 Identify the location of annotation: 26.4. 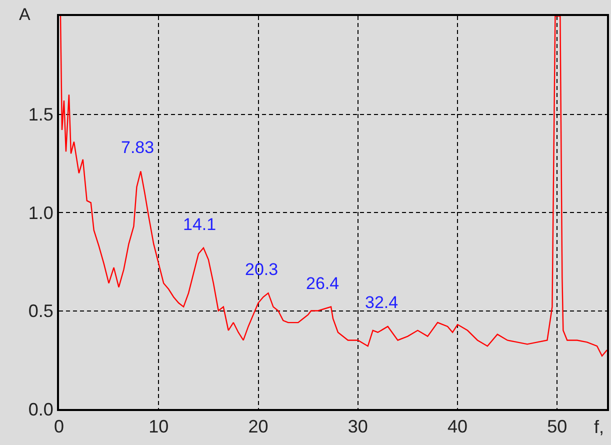
(323, 283).